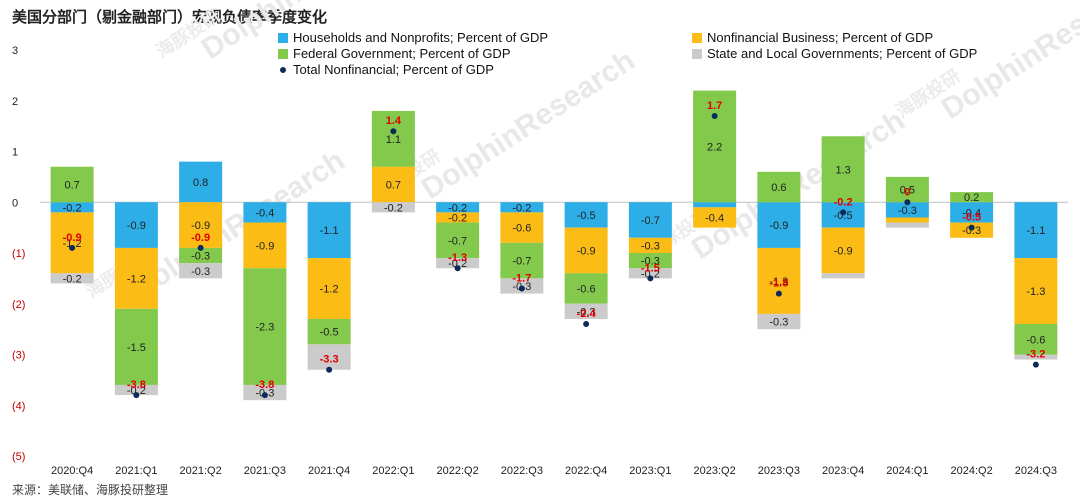 The height and width of the screenshot is (501, 1080). What do you see at coordinates (136, 471) in the screenshot?
I see `x-category-label: 2021:Q1` at bounding box center [136, 471].